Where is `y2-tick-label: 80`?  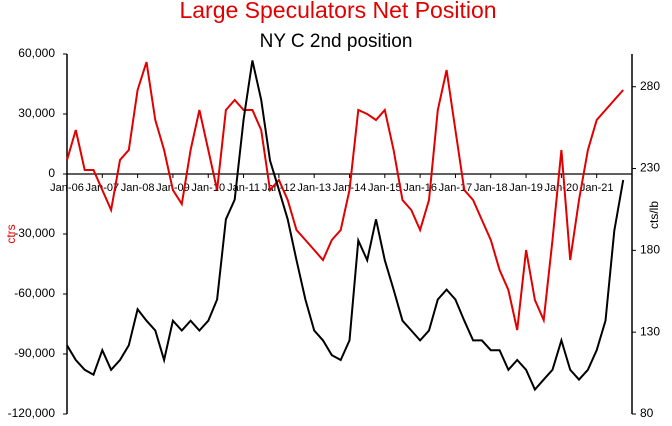 y2-tick-label: 80 is located at coordinates (647, 413).